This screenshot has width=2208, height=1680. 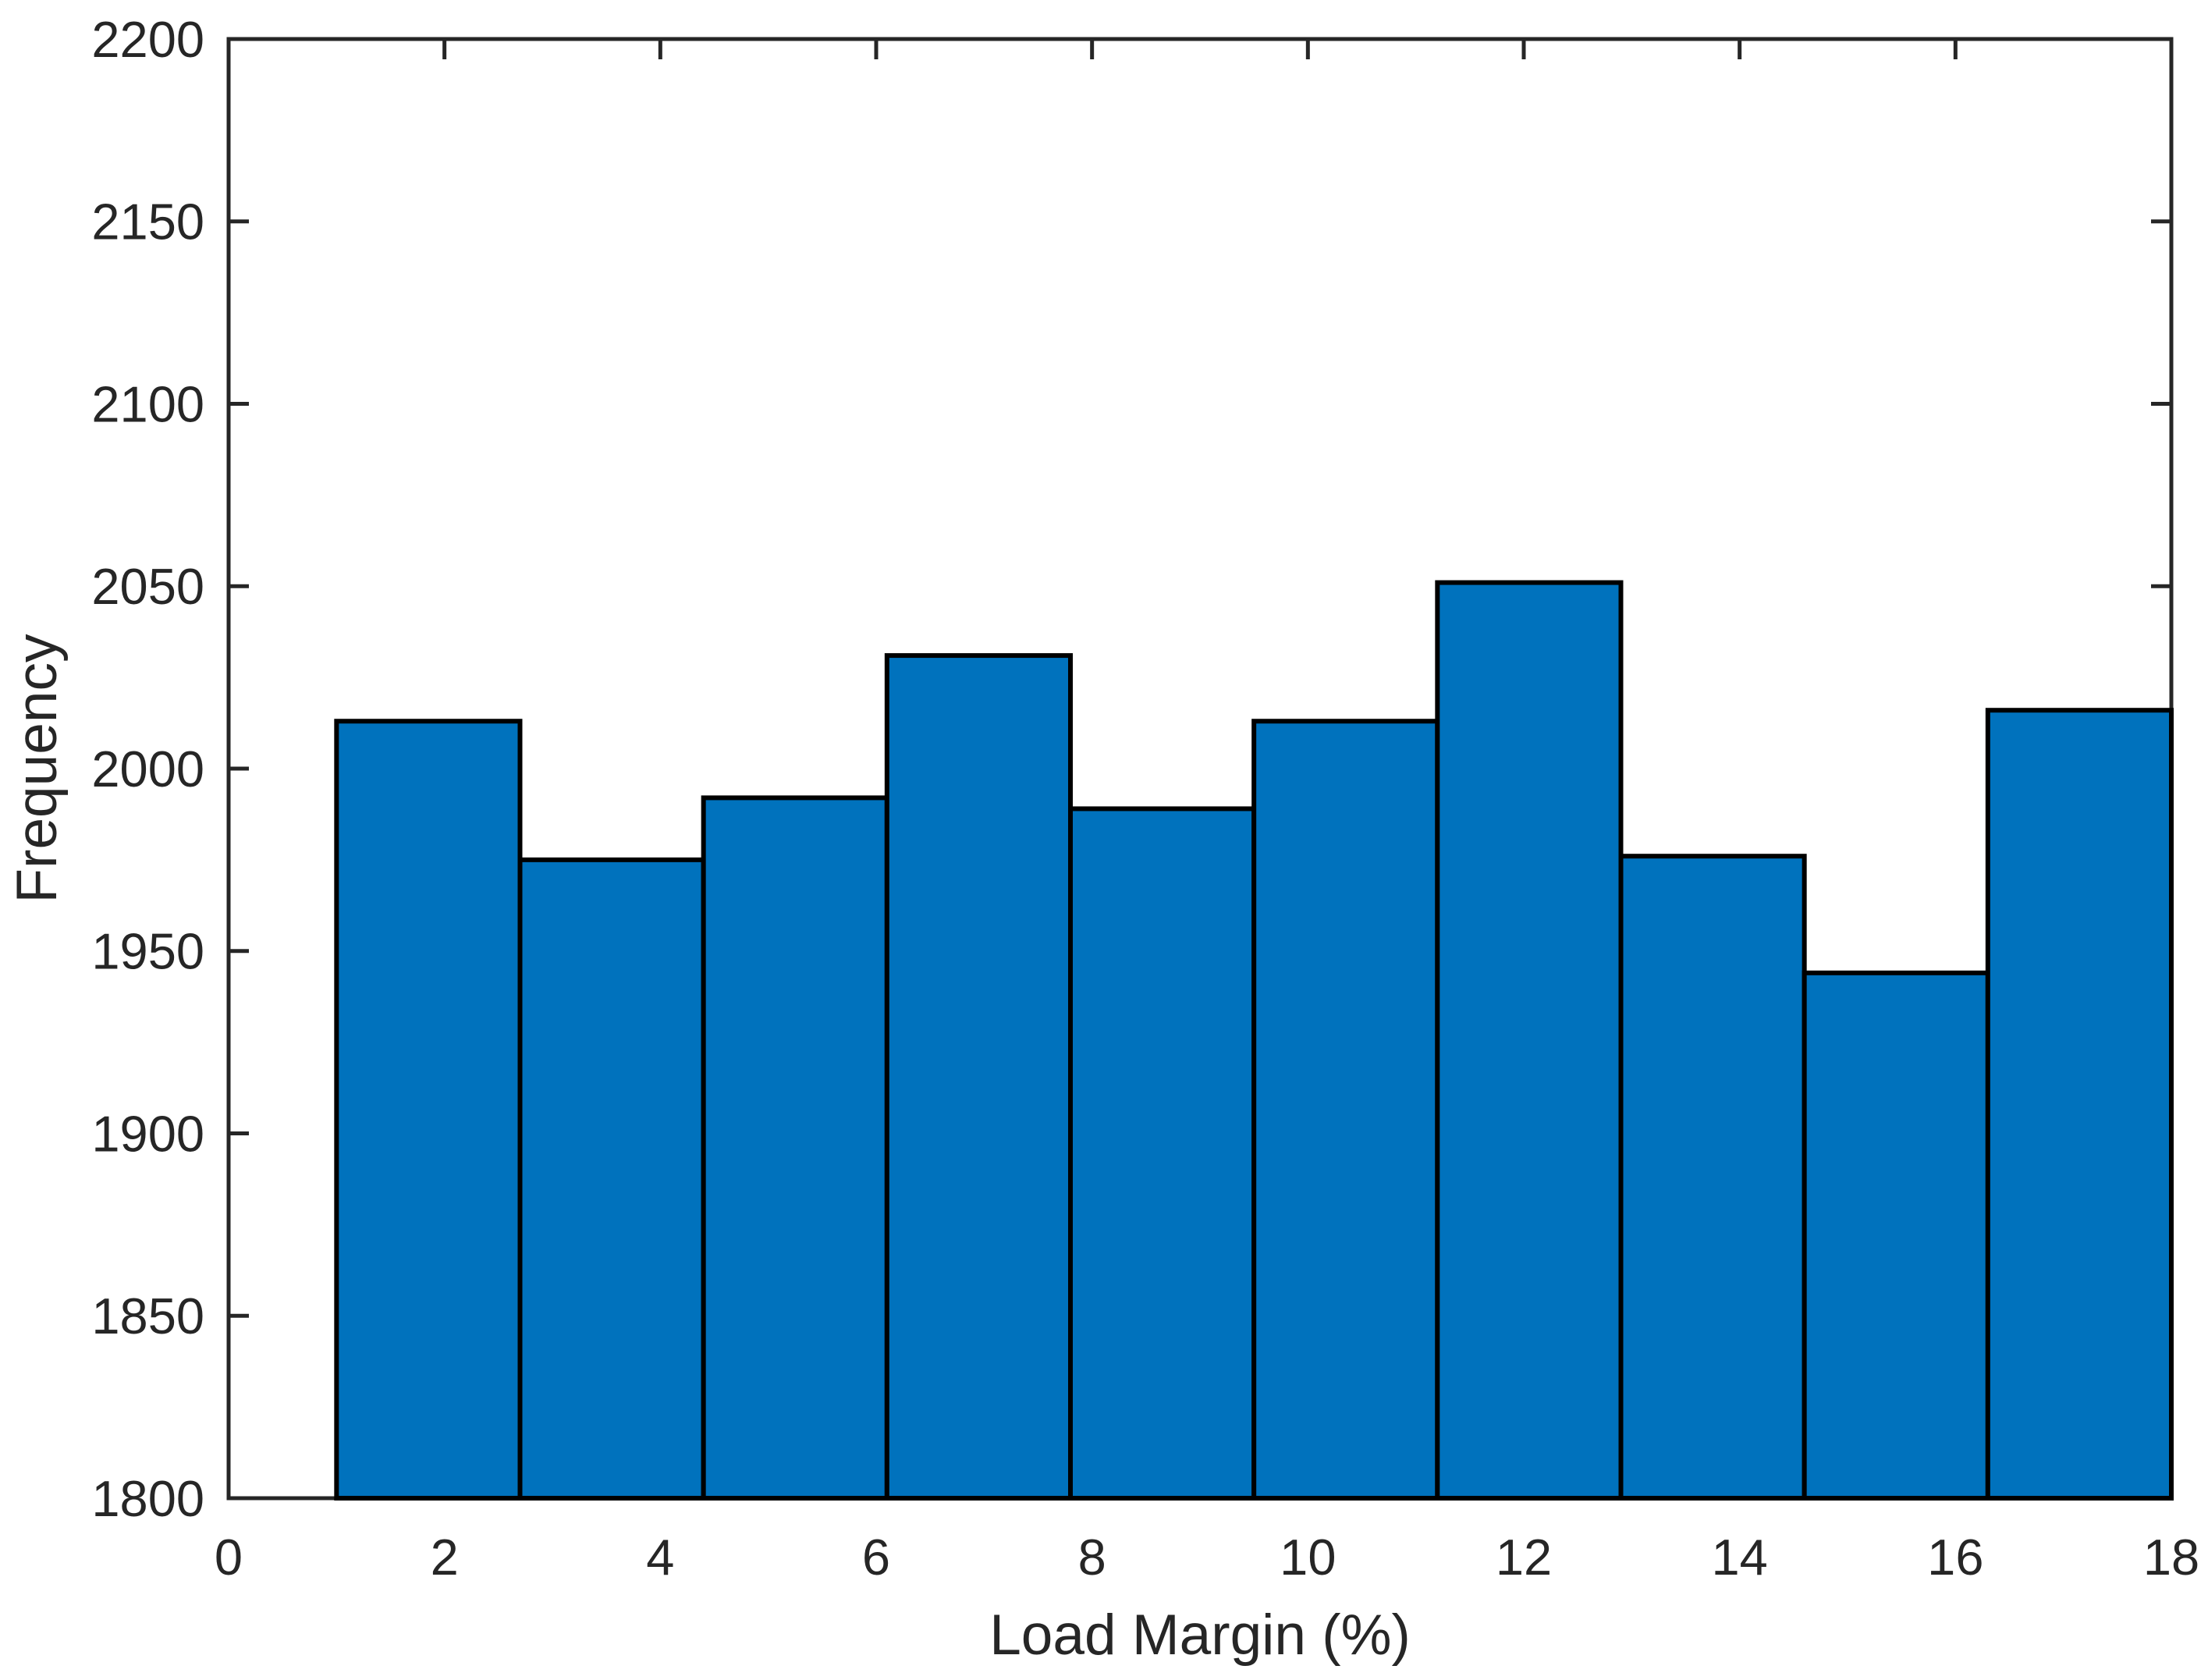 What do you see at coordinates (876, 1557) in the screenshot?
I see `x-tick-label: 6` at bounding box center [876, 1557].